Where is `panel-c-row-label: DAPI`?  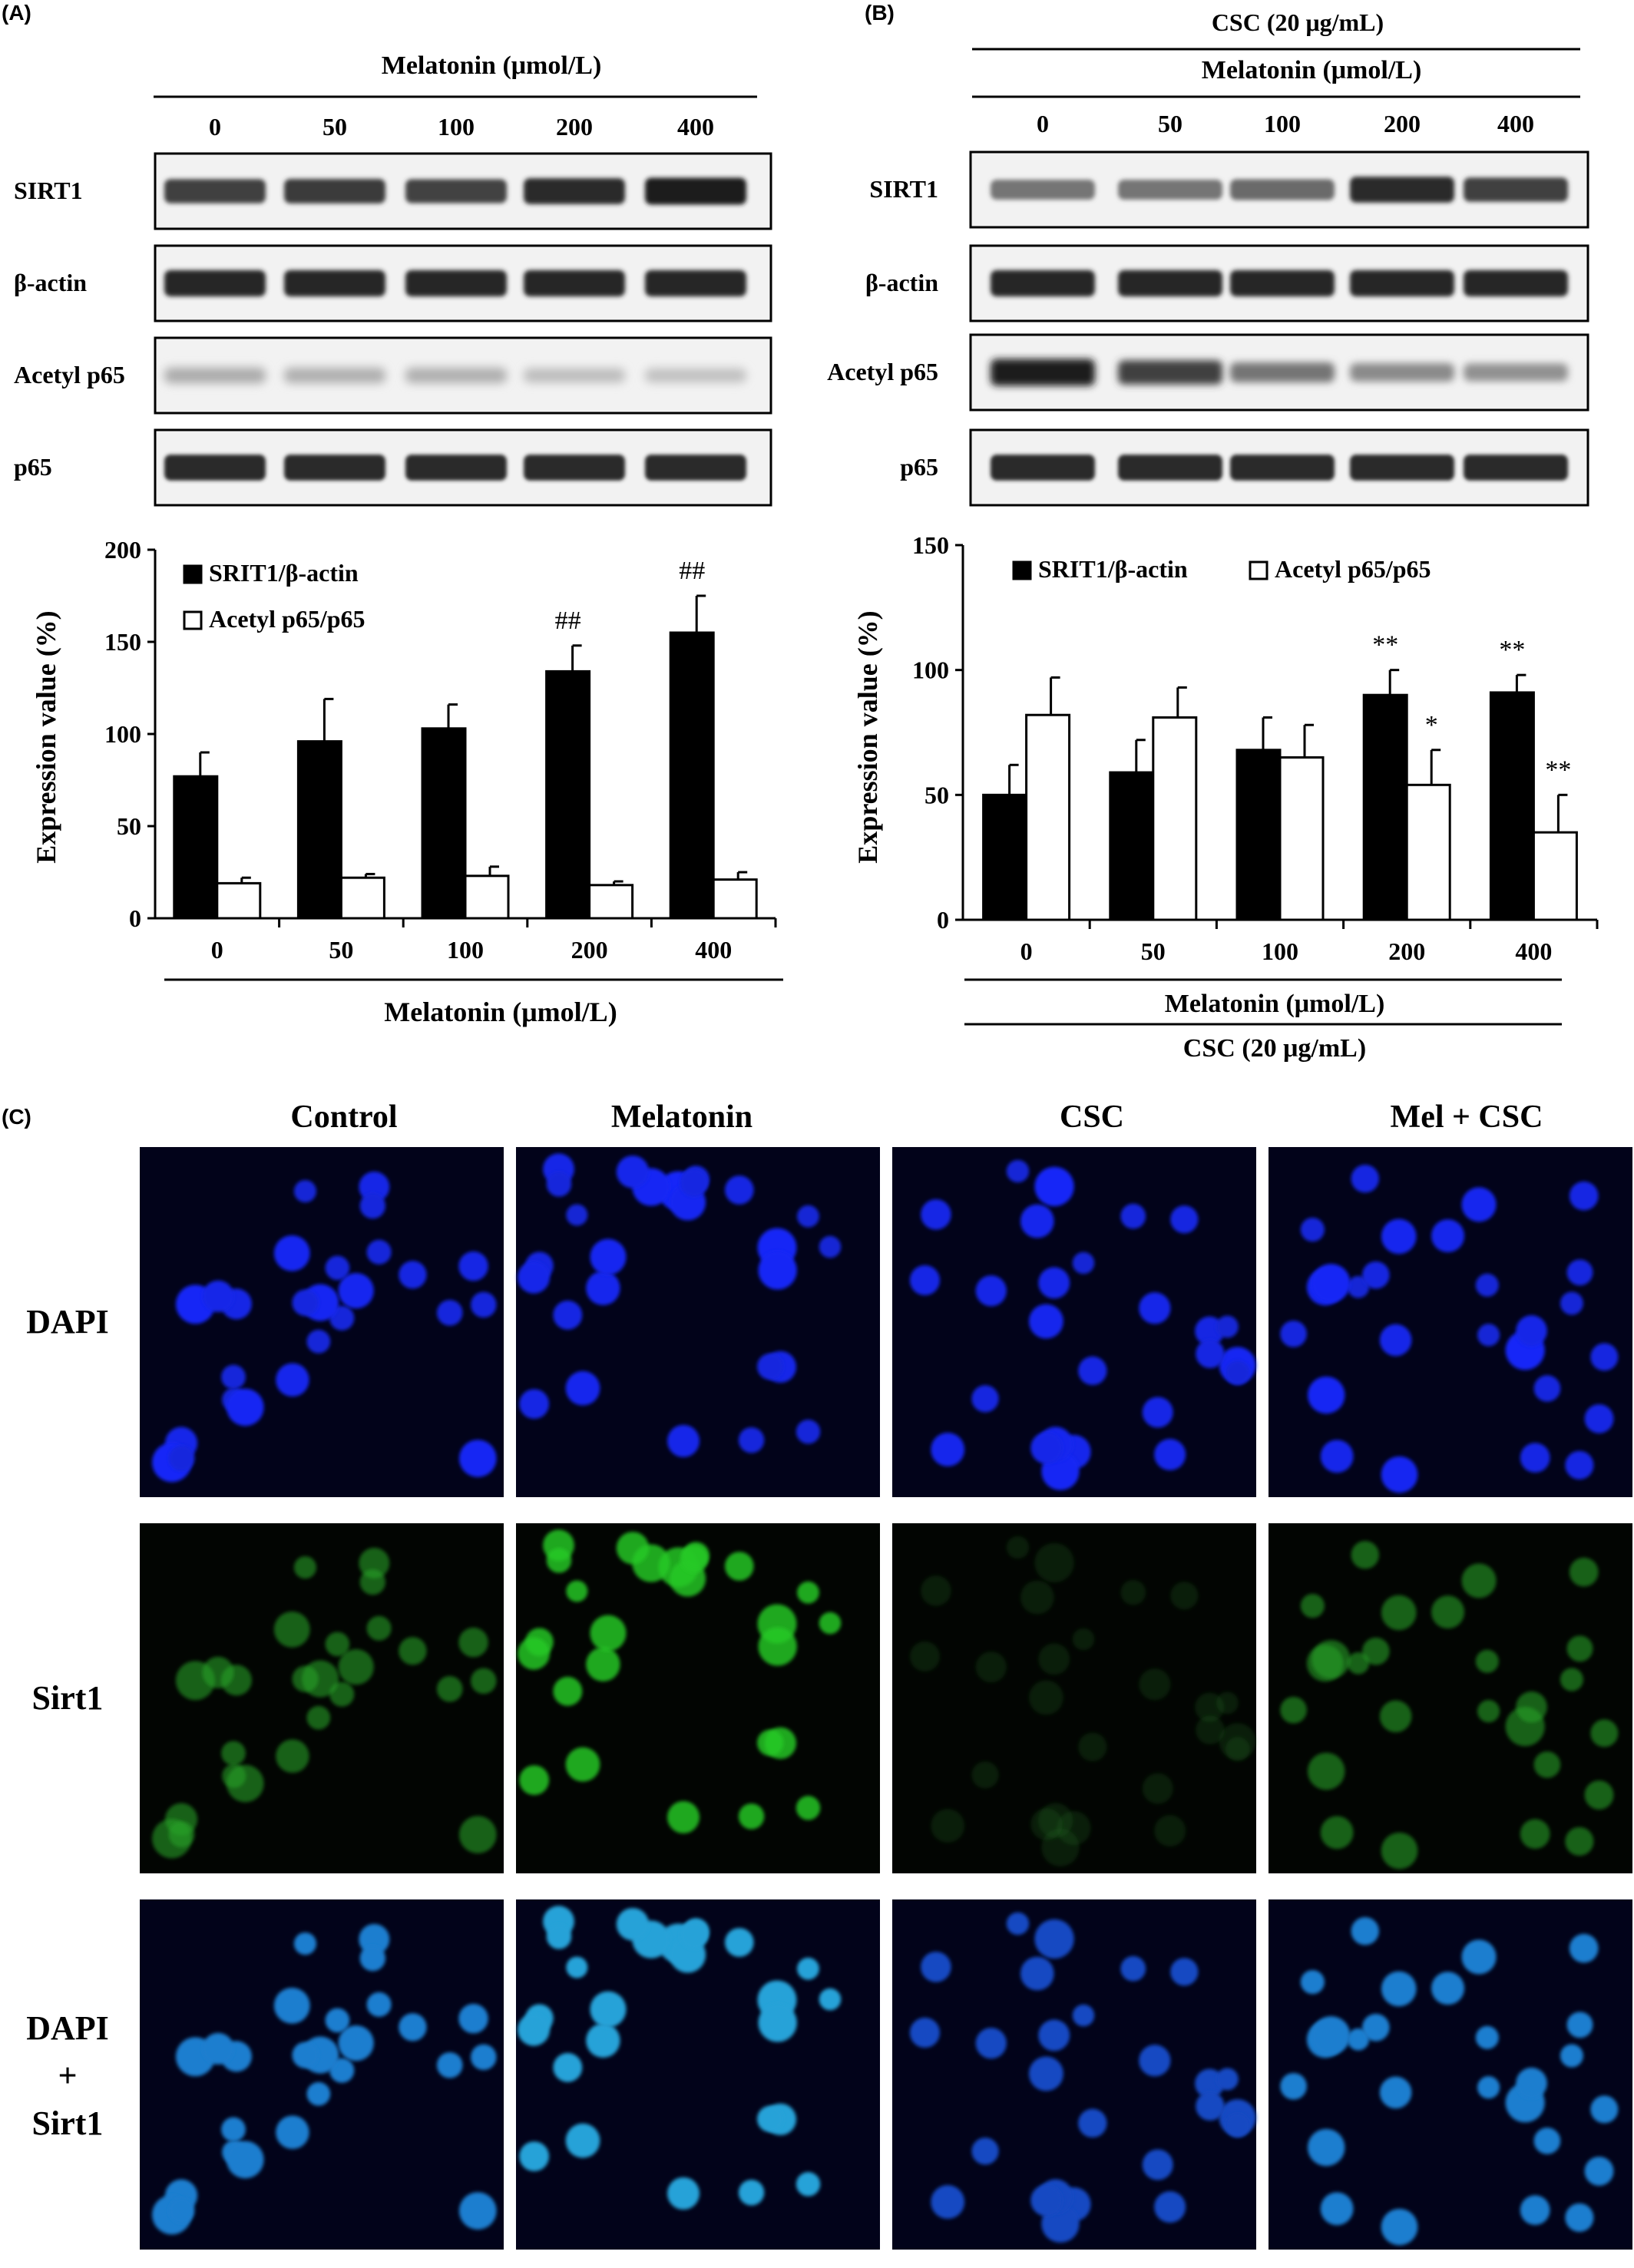 panel-c-row-label: DAPI is located at coordinates (68, 1322).